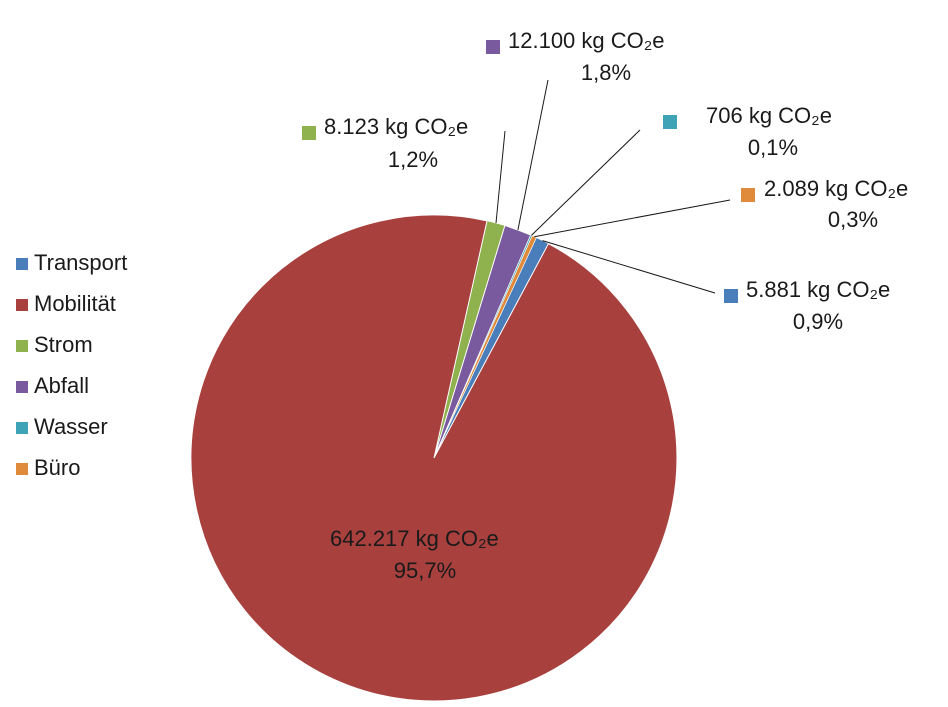 The height and width of the screenshot is (707, 948). Describe the element at coordinates (75, 303) in the screenshot. I see `legend-label-mobilitaet: Mobilität` at that location.